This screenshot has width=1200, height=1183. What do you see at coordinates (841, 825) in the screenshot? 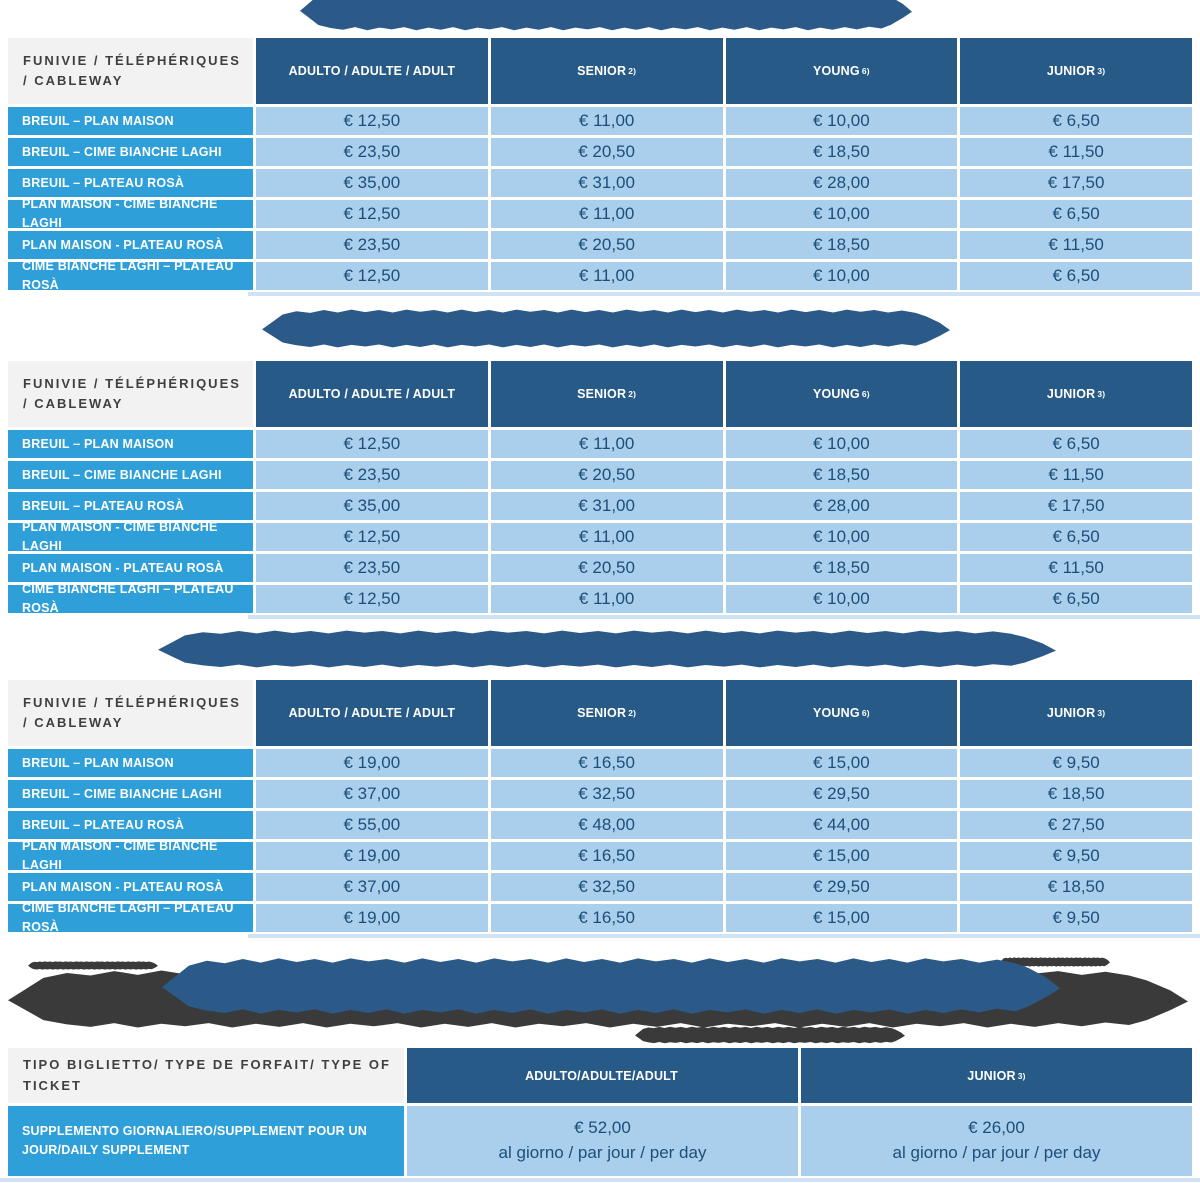
I see `price-cell: € 44,00` at bounding box center [841, 825].